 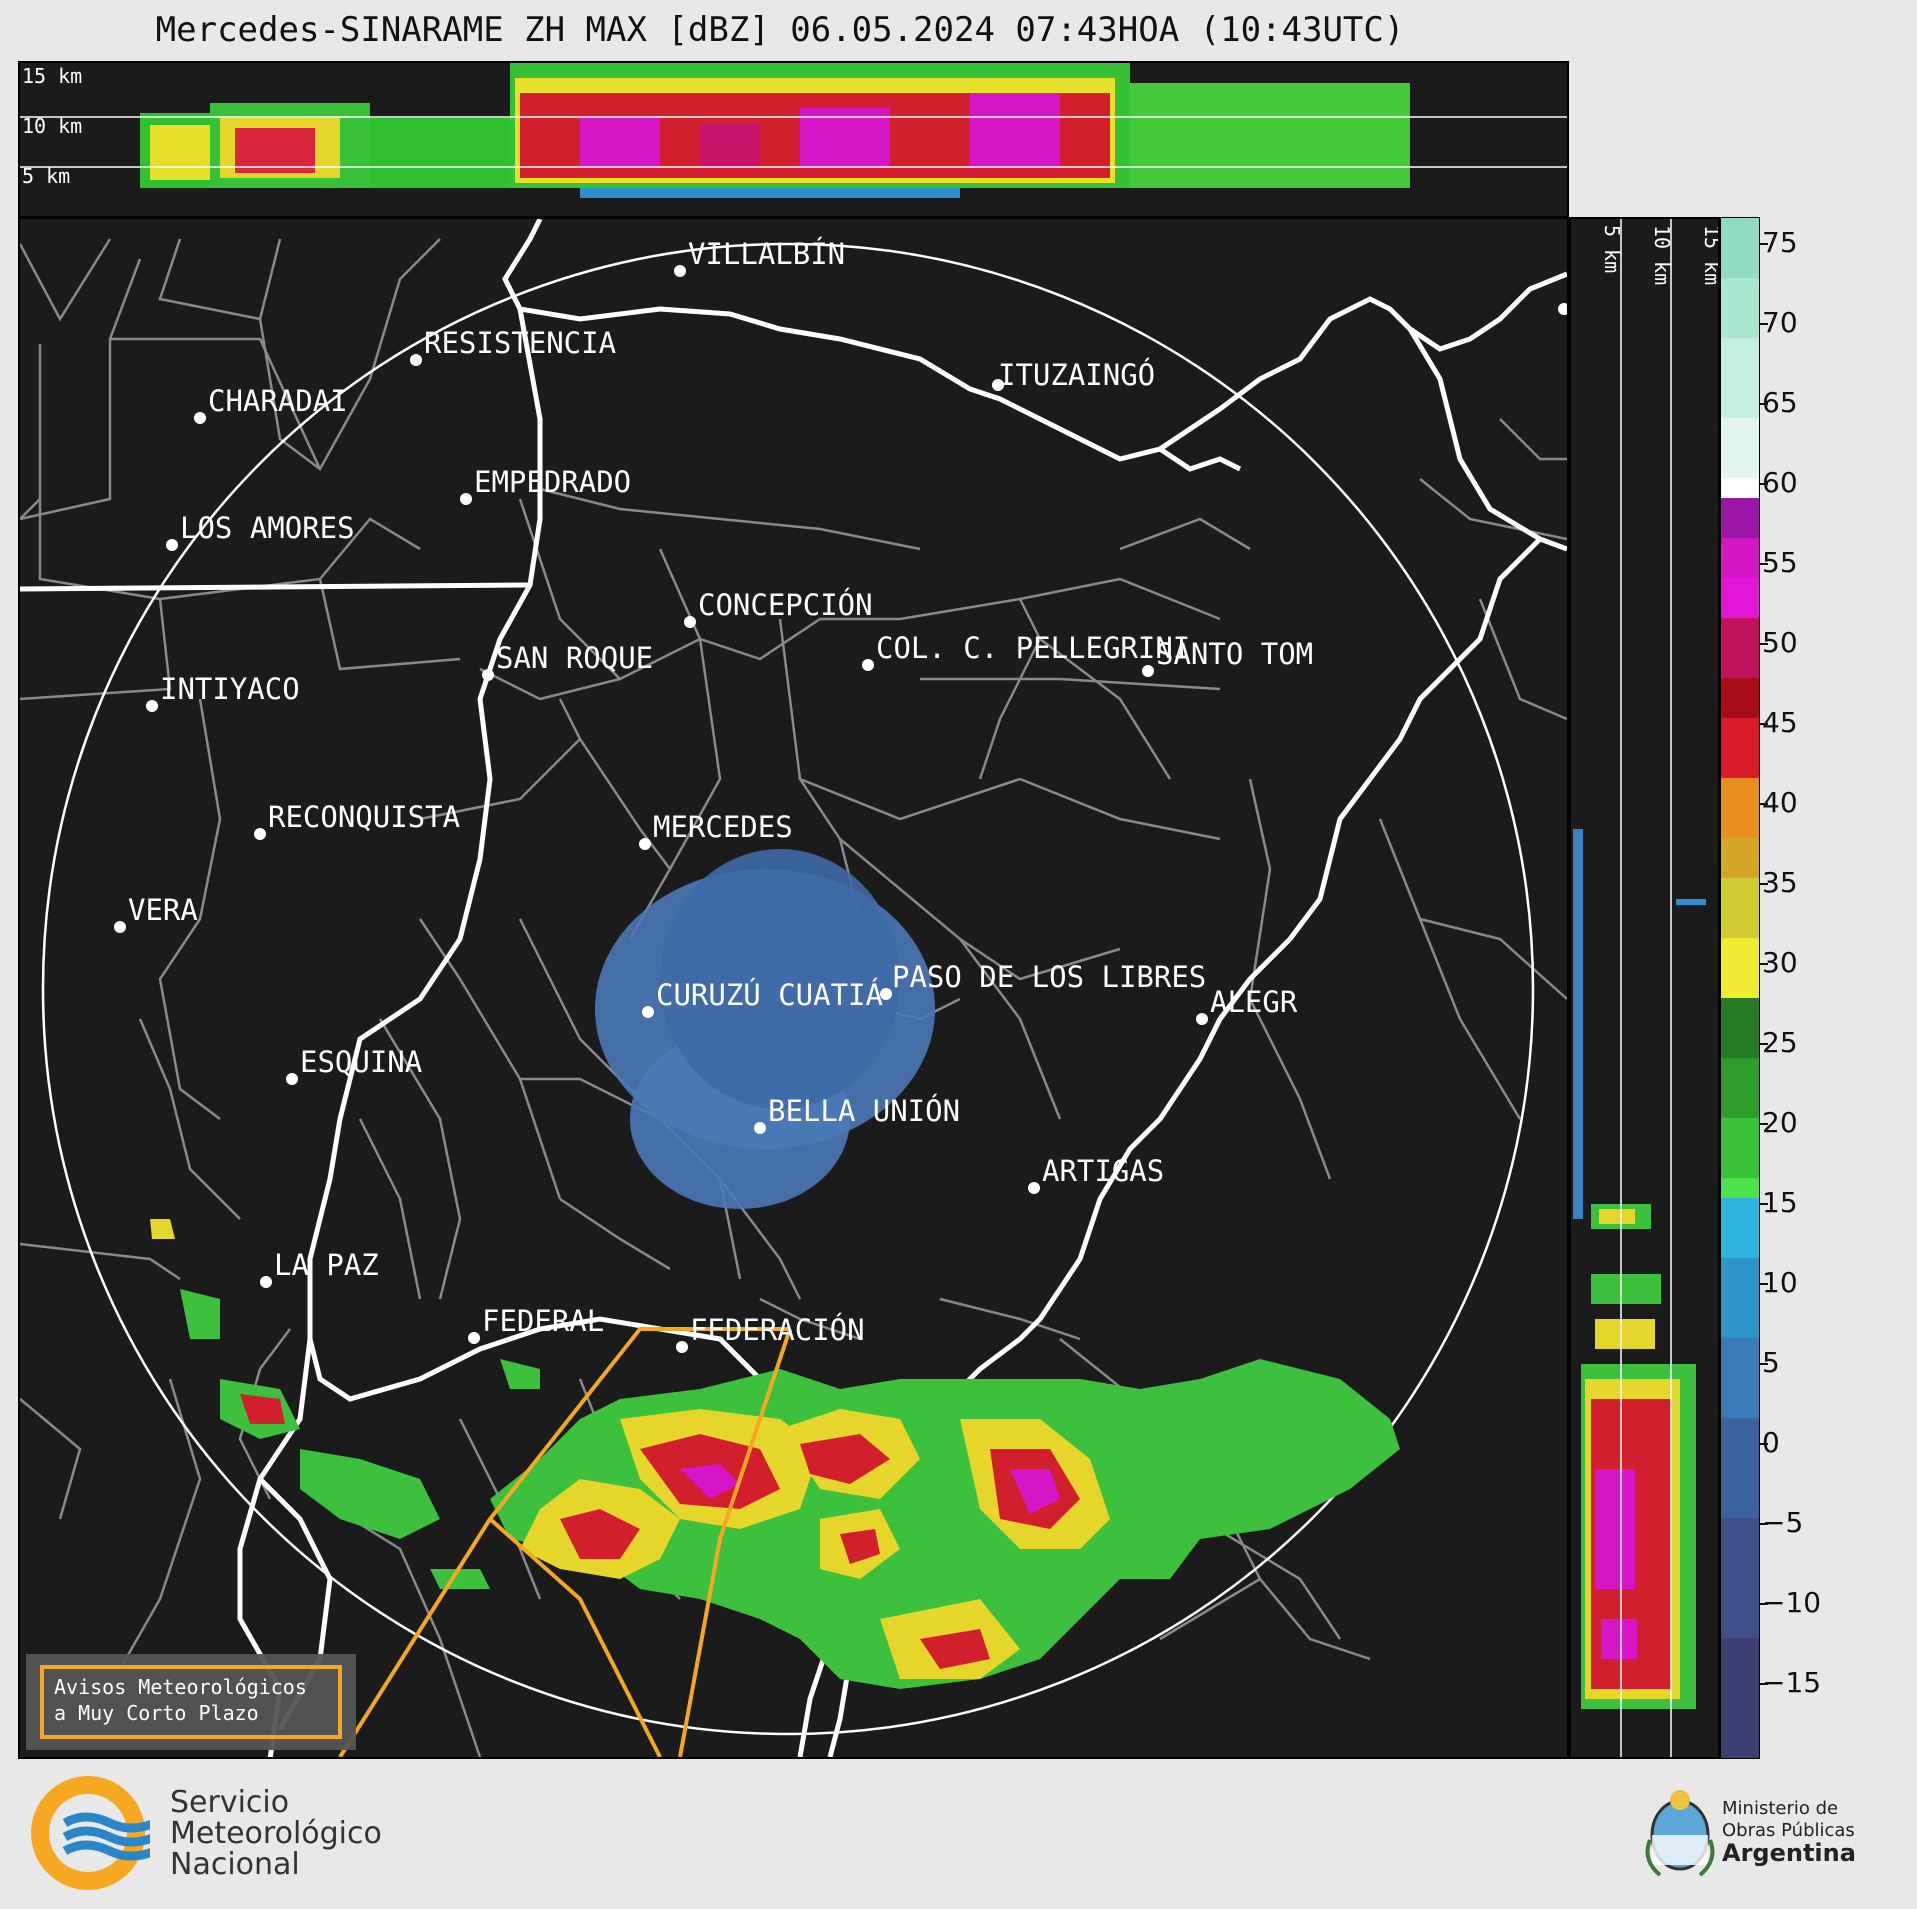 I want to click on tick-70: 70, so click(x=1780, y=322).